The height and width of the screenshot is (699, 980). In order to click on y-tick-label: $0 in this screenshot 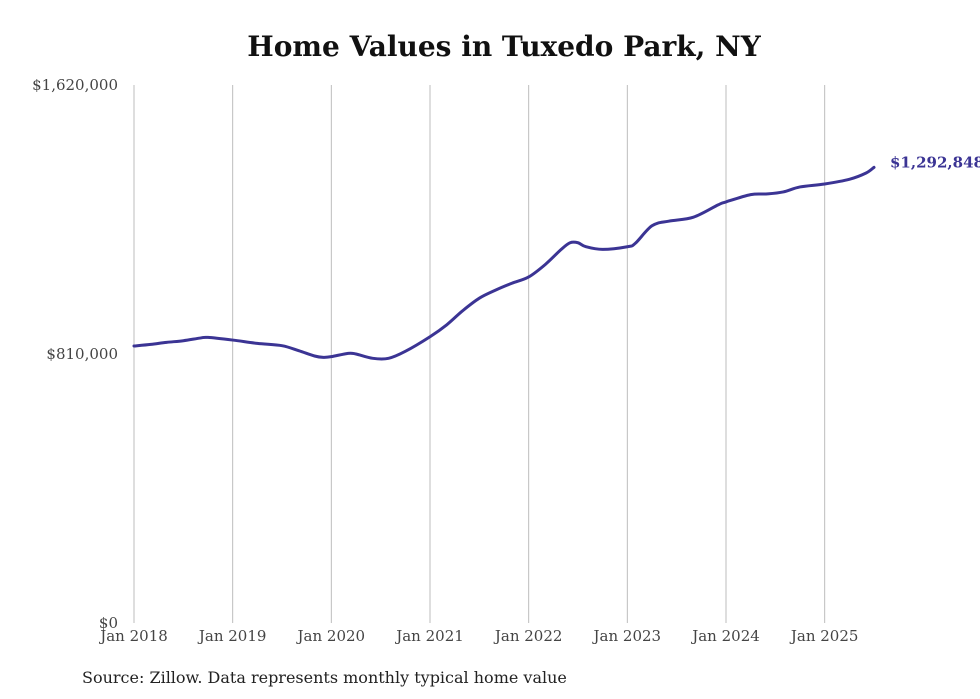, I will do `click(108, 623)`.